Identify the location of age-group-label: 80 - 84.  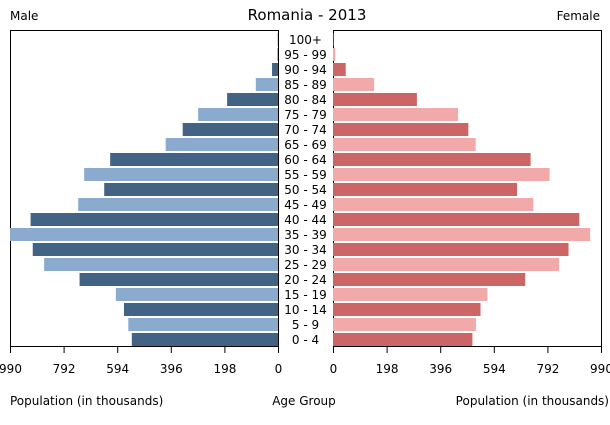
(305, 100).